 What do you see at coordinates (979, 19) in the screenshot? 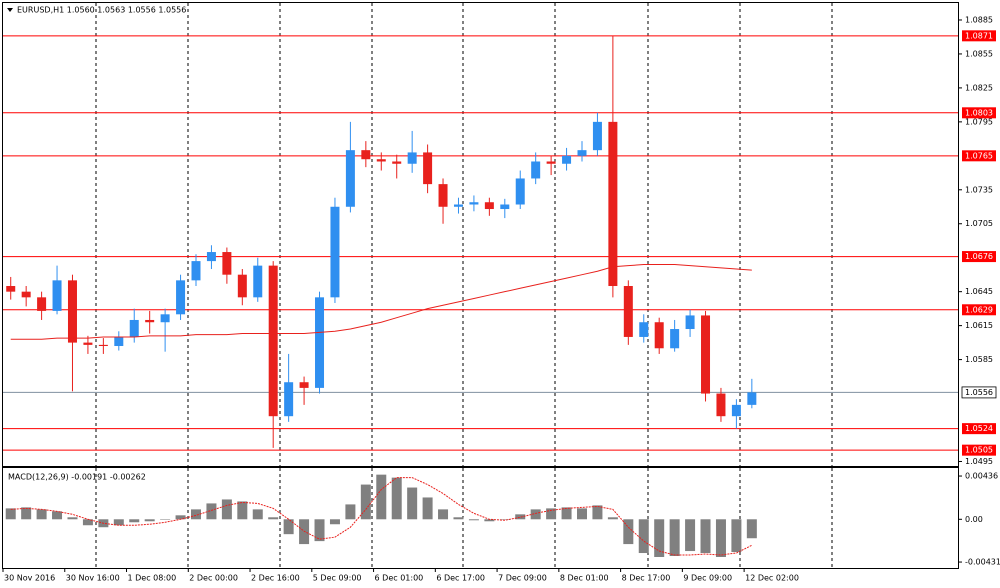
I see `y-tick-label: 1.0885` at bounding box center [979, 19].